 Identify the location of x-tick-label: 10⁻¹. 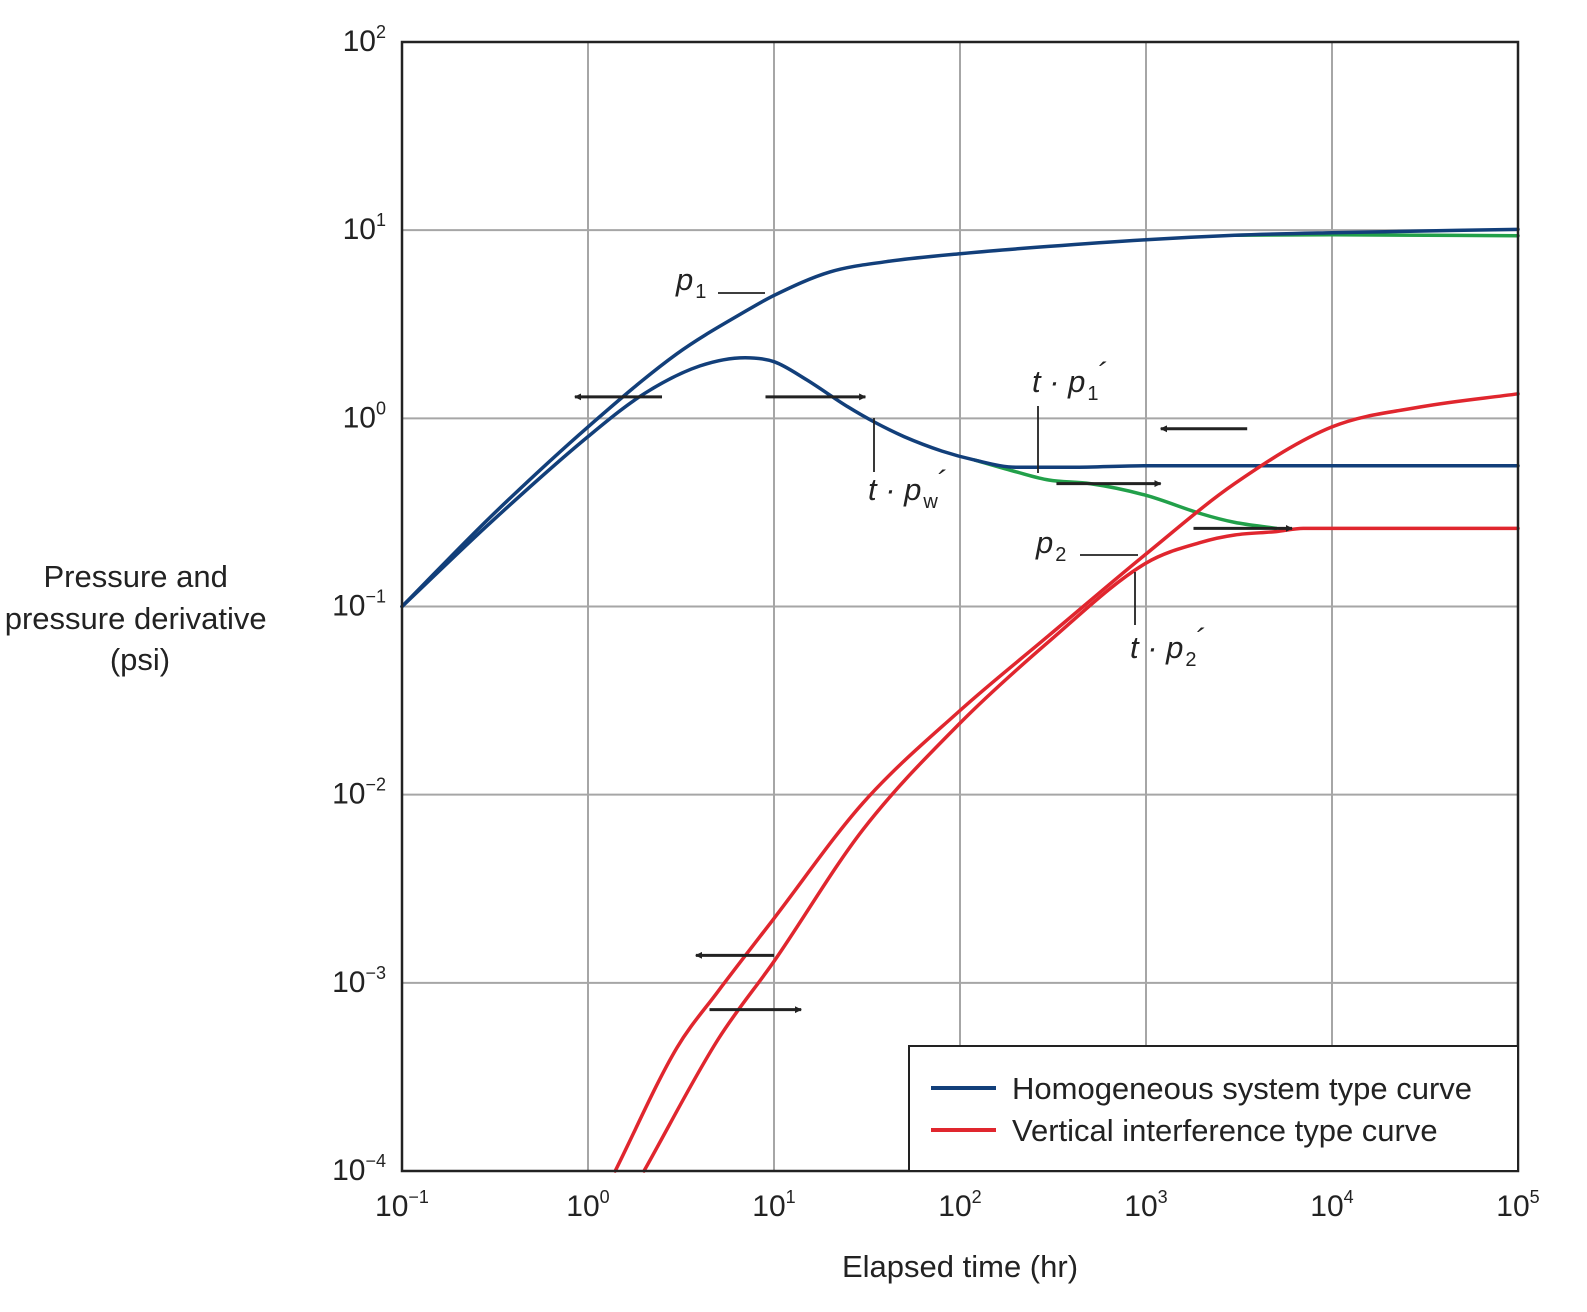
(402, 1205).